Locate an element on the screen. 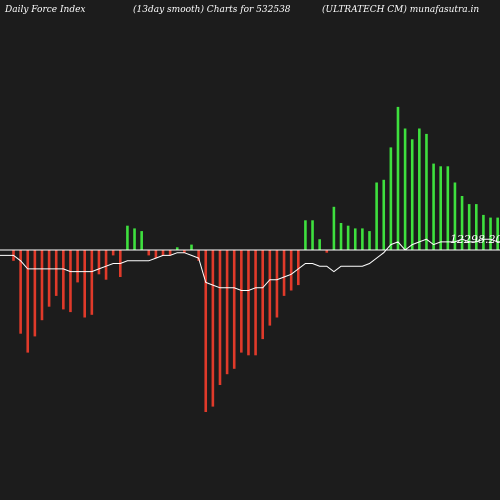 The width and height of the screenshot is (500, 500). smooth-line is located at coordinates (250, 264).